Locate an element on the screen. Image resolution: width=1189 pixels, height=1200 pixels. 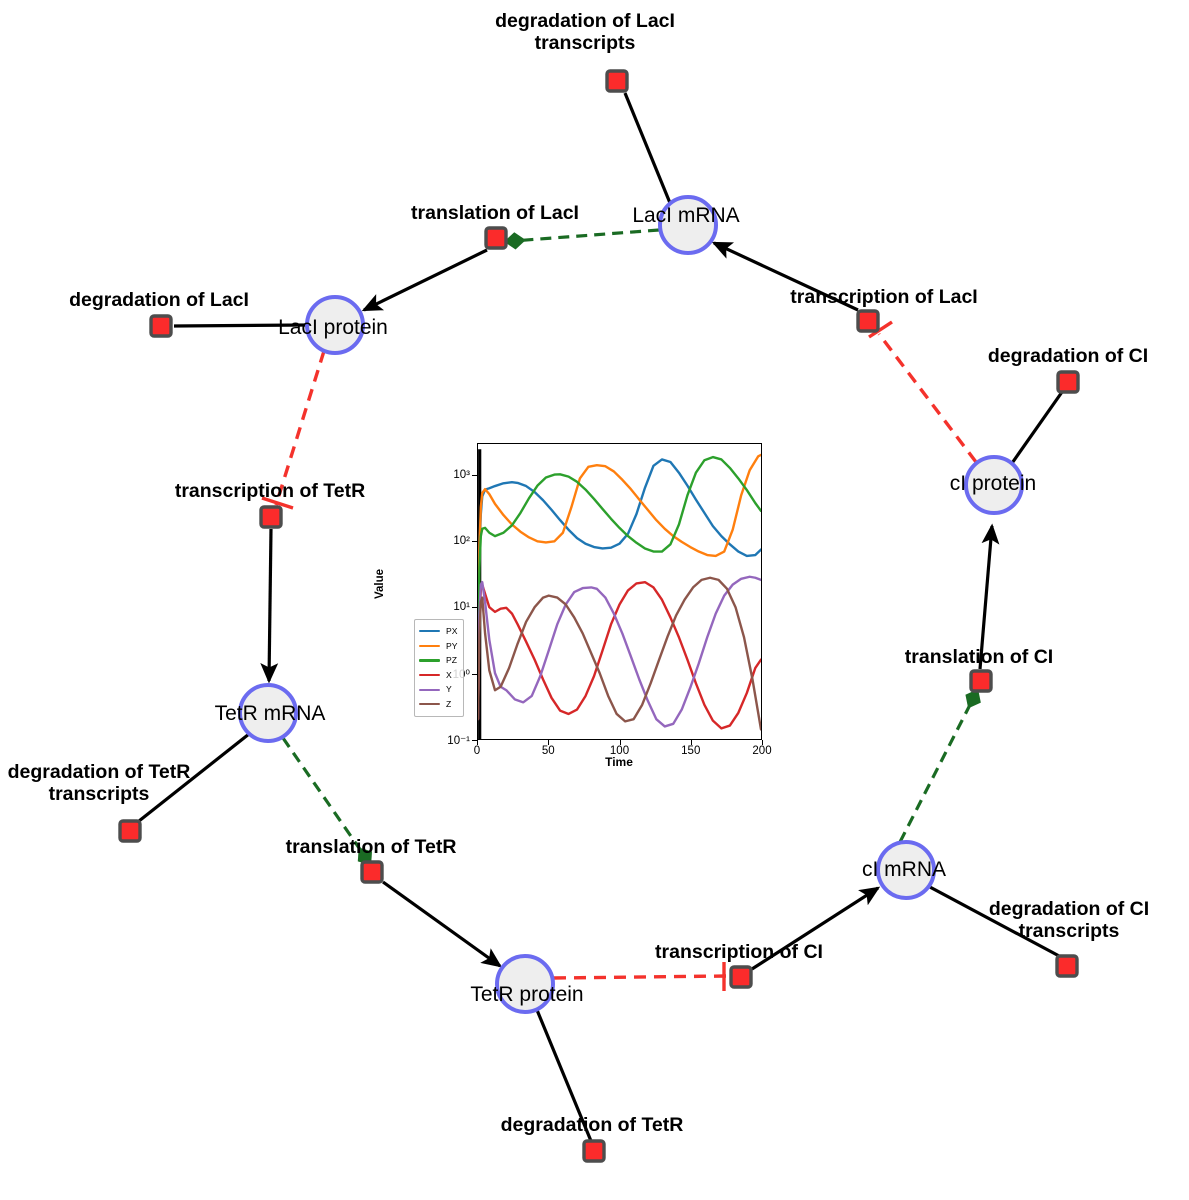
reaction-node-translation-ci is located at coordinates (981, 681).